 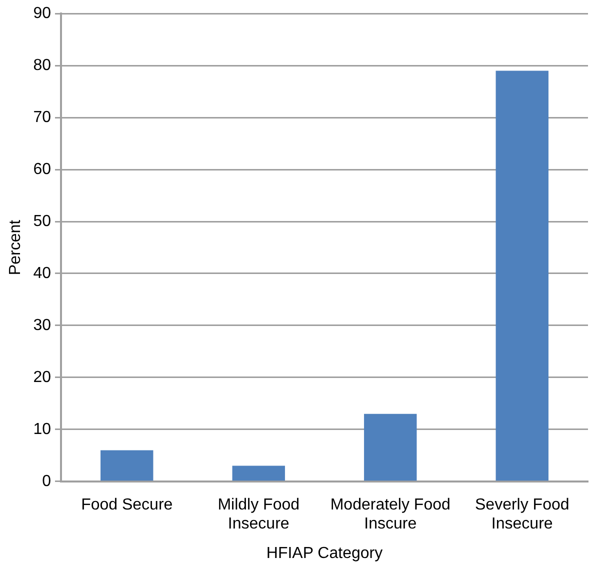 What do you see at coordinates (42, 169) in the screenshot?
I see `y-tick-label: 60` at bounding box center [42, 169].